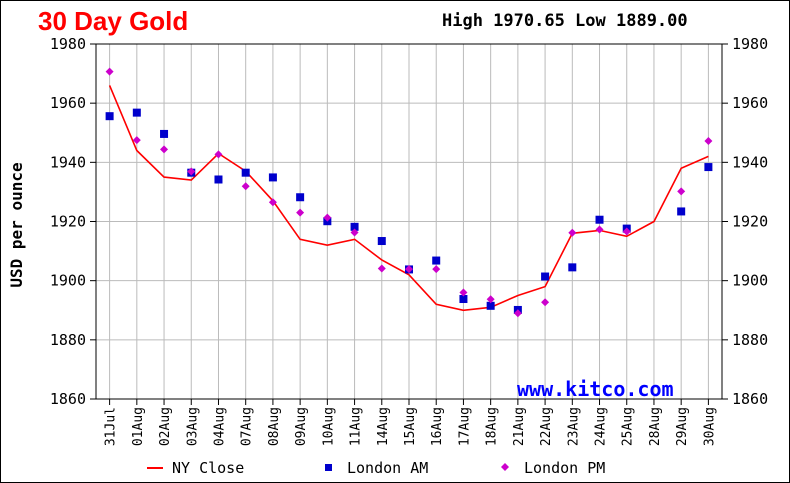 This screenshot has height=483, width=790. I want to click on y-tick-label-left: 1860, so click(68, 399).